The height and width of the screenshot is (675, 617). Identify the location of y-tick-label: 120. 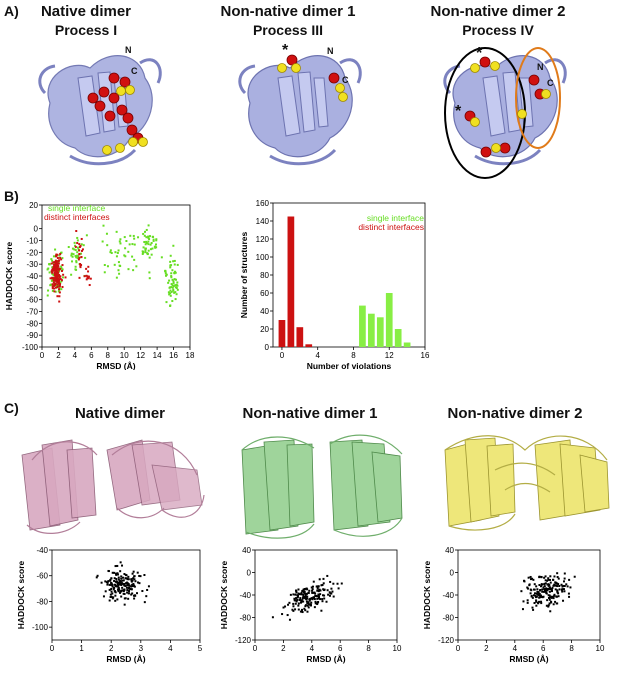
(263, 239).